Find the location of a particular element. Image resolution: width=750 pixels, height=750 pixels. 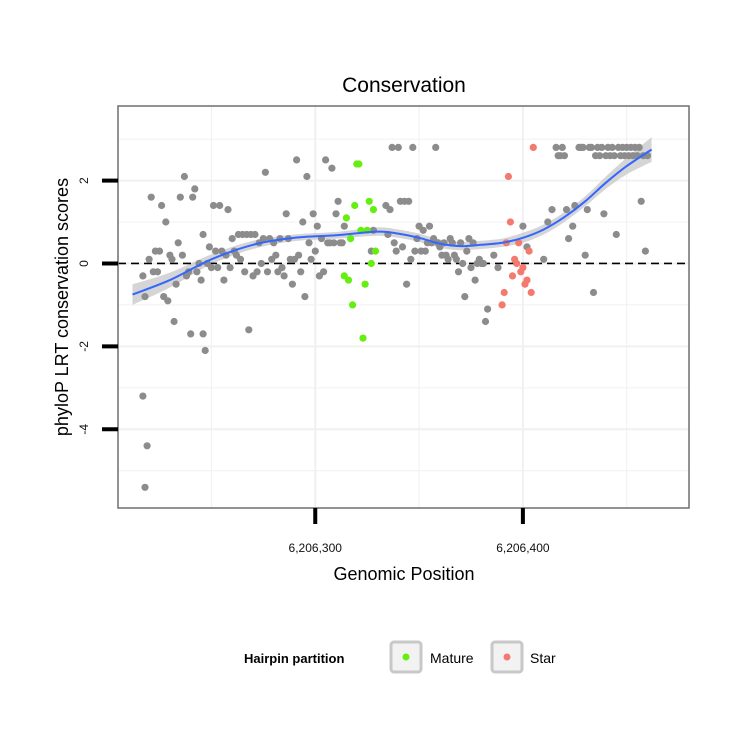

chart-title: Conservation is located at coordinates (404, 85).